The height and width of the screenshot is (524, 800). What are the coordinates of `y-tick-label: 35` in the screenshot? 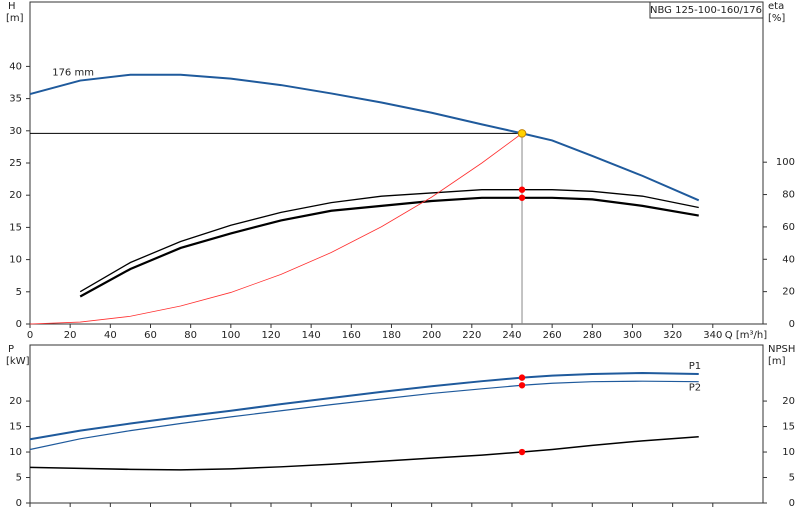 It's located at (15, 99).